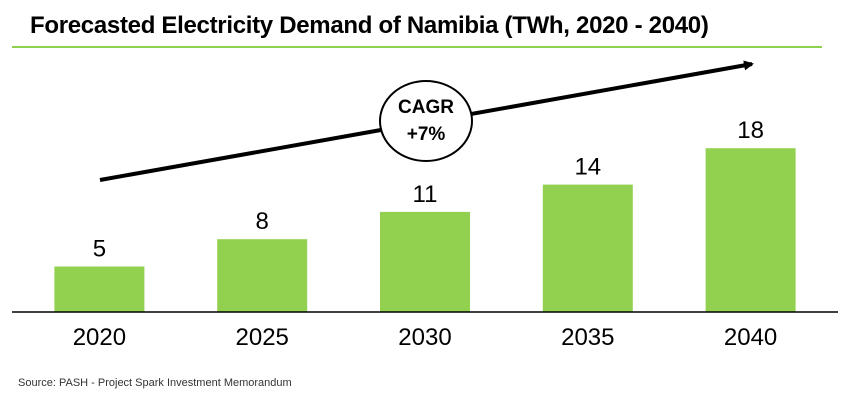  I want to click on cagr-label: CAGR, so click(426, 107).